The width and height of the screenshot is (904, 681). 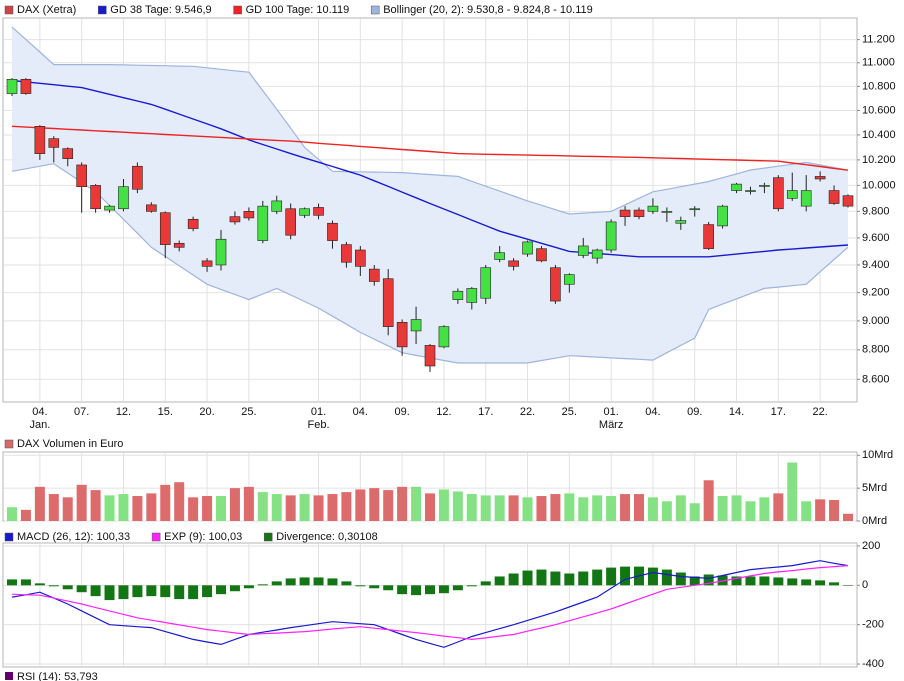 What do you see at coordinates (9, 676) in the screenshot?
I see `rsi-swatch` at bounding box center [9, 676].